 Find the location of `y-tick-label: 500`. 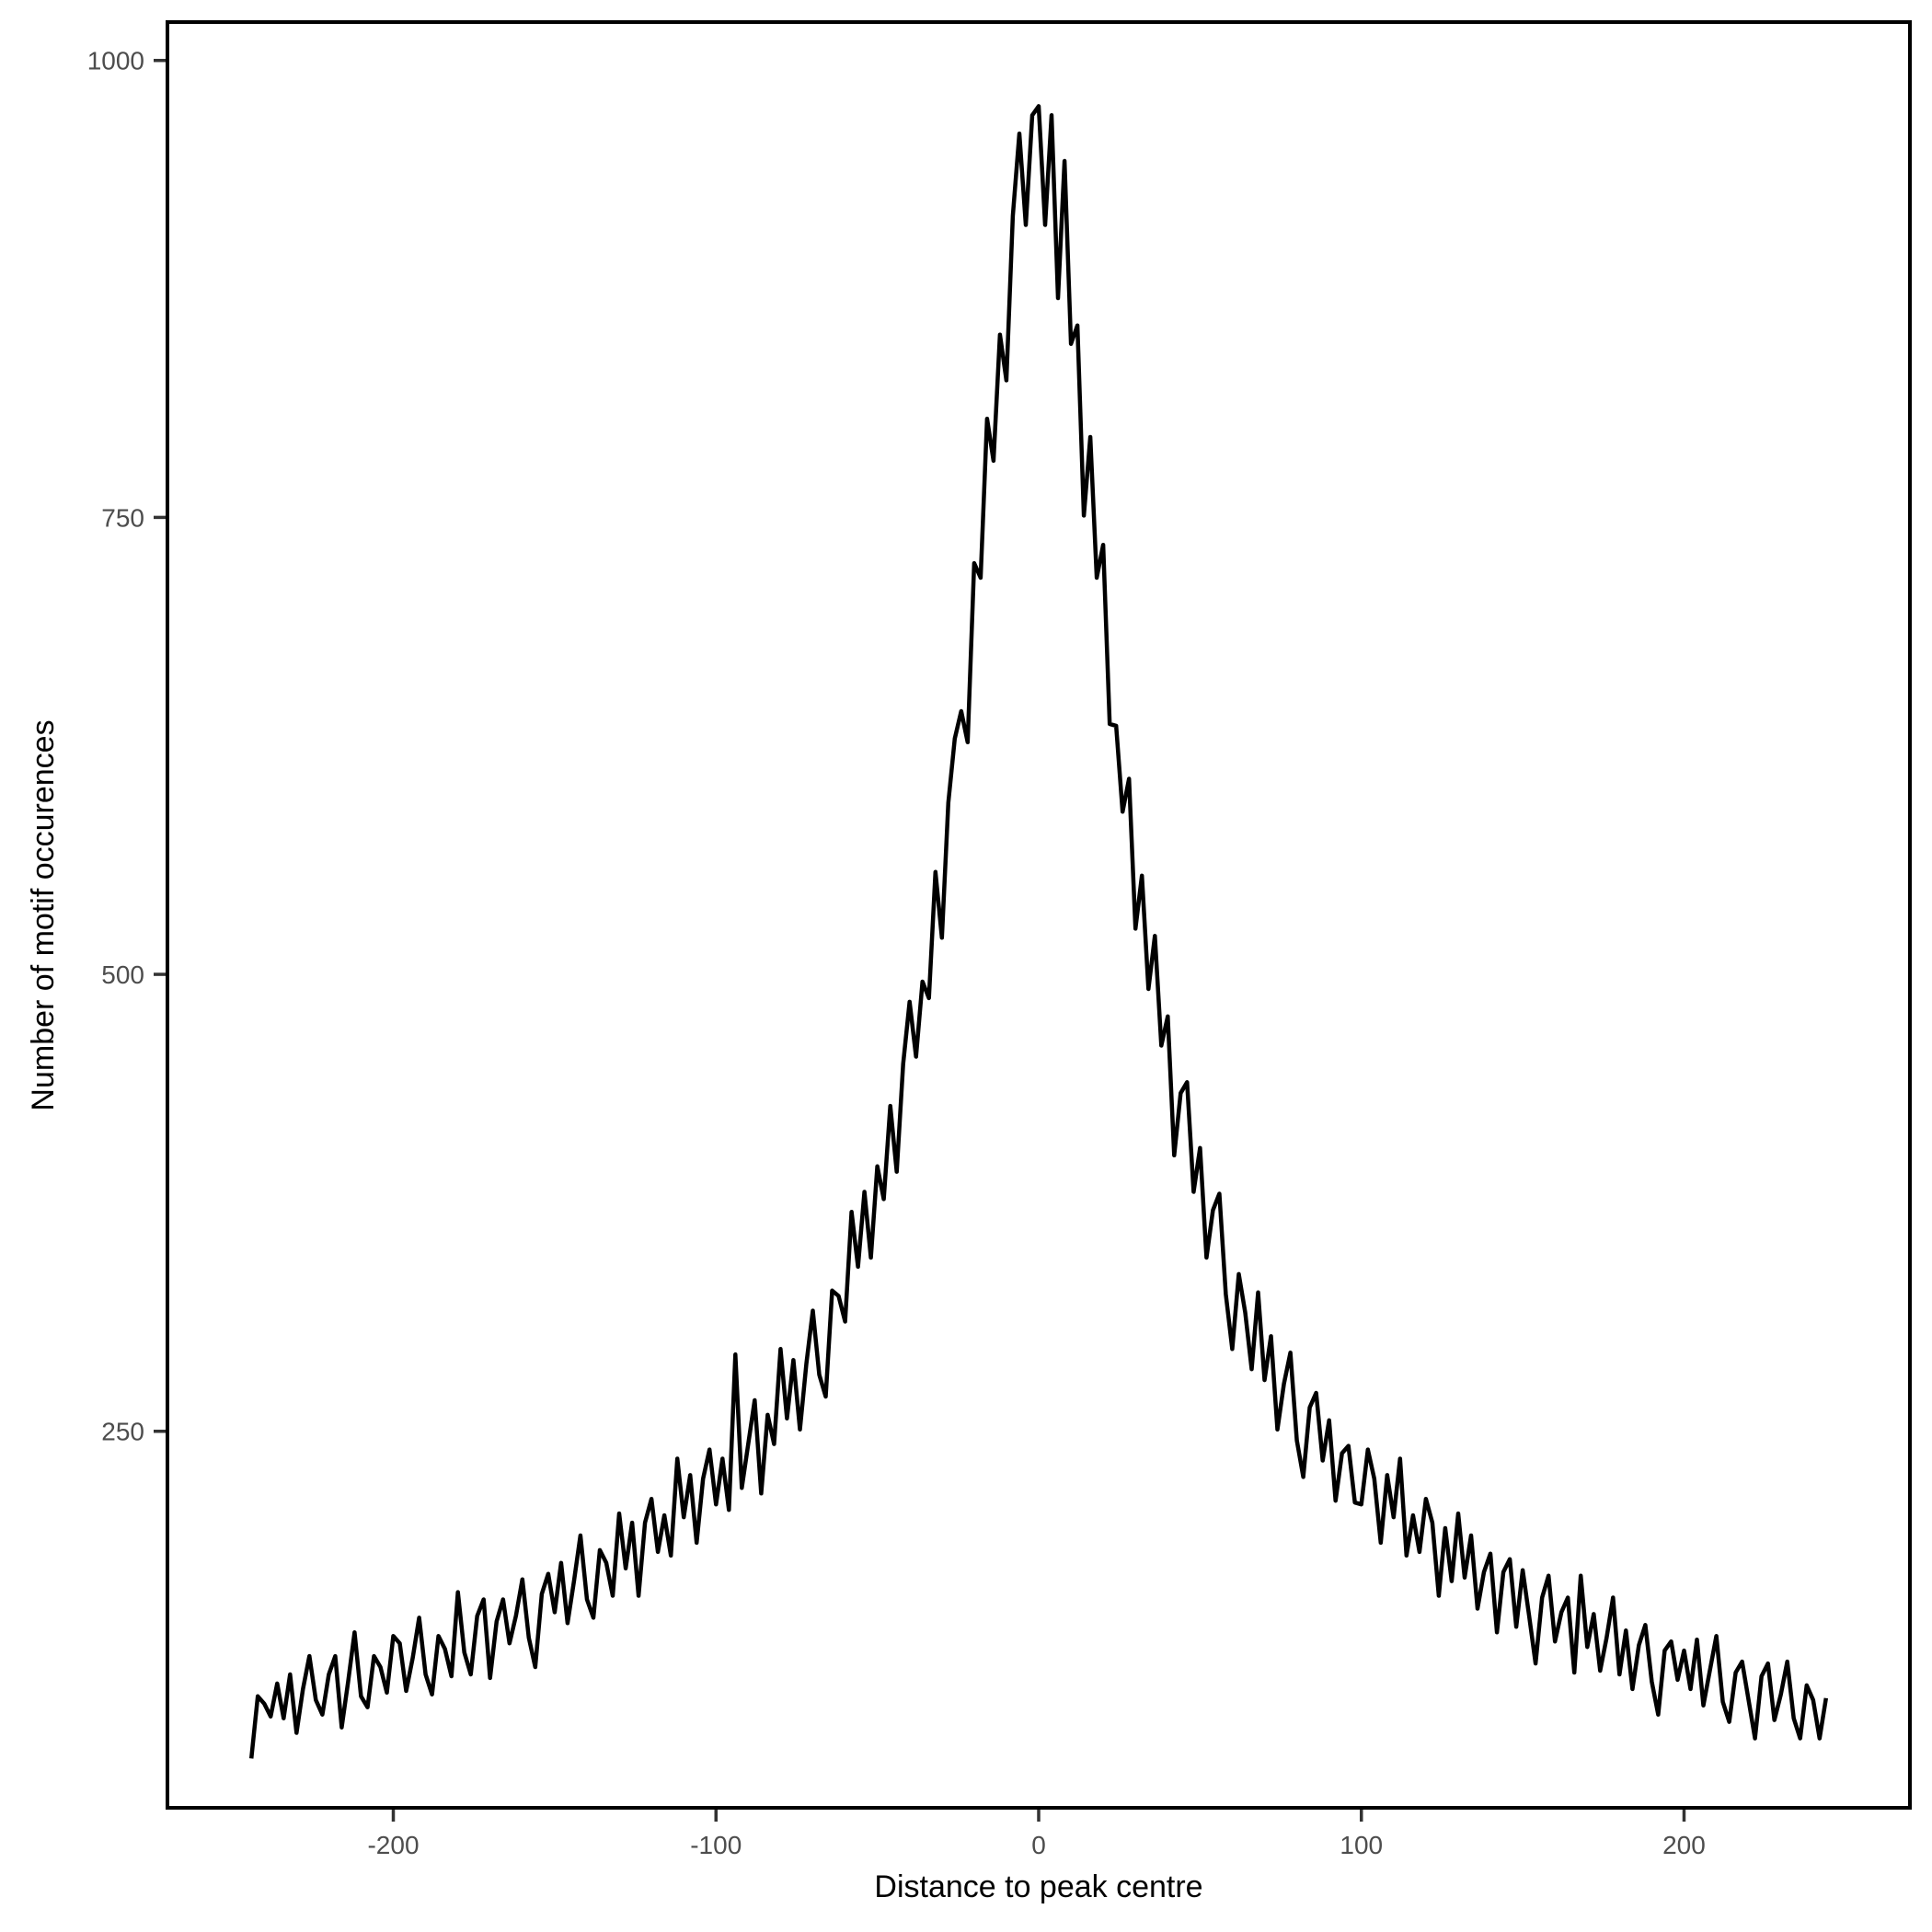

y-tick-label: 500 is located at coordinates (122, 974).